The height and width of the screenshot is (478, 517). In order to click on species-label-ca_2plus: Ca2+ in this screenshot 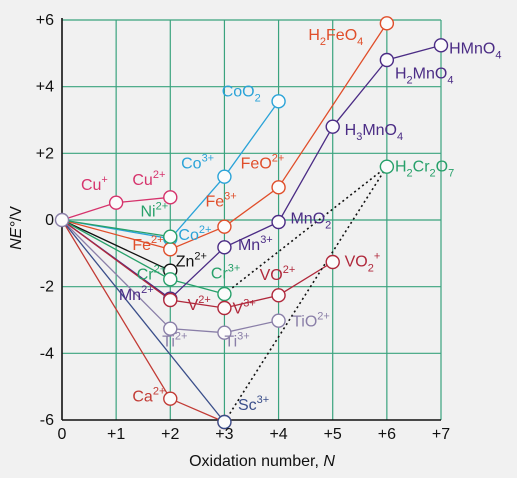, I will do `click(148, 396)`.